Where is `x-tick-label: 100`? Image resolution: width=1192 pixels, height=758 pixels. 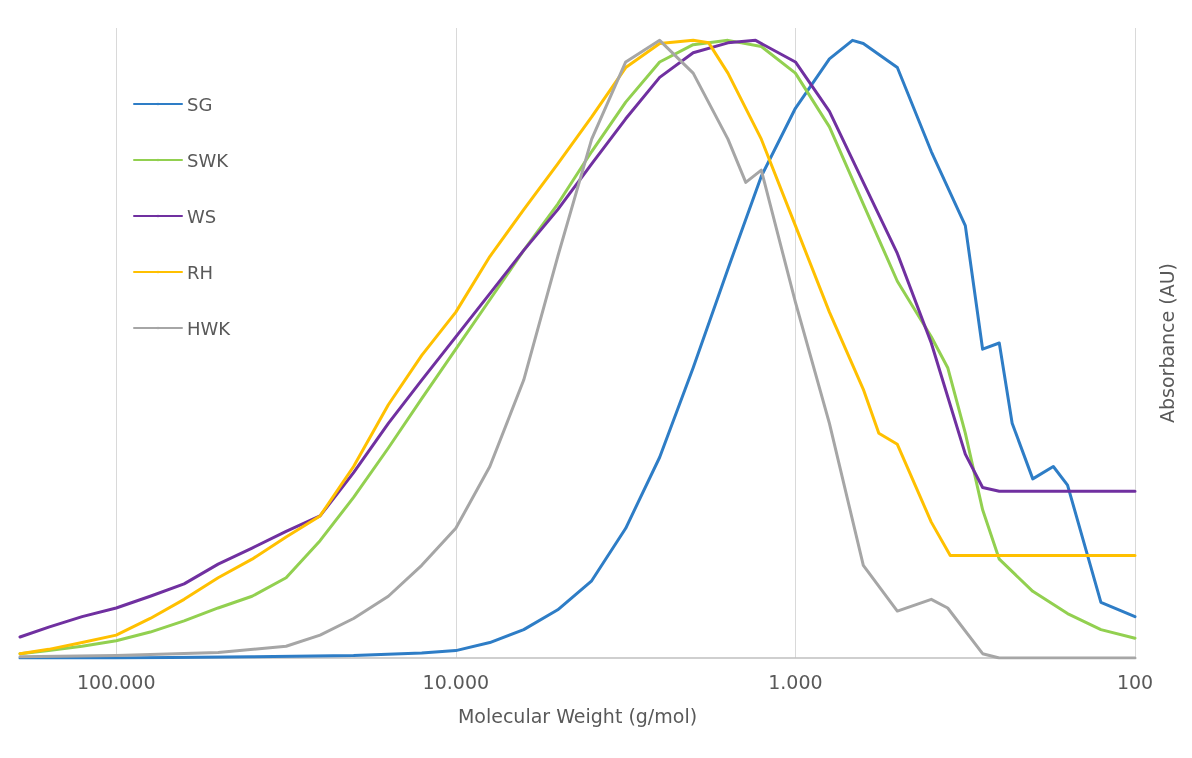 x-tick-label: 100 is located at coordinates (1135, 681).